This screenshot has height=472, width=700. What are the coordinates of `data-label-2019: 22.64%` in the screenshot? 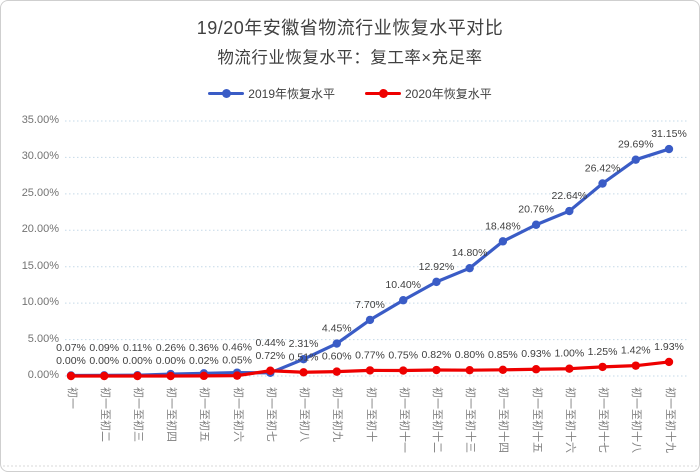 It's located at (570, 196).